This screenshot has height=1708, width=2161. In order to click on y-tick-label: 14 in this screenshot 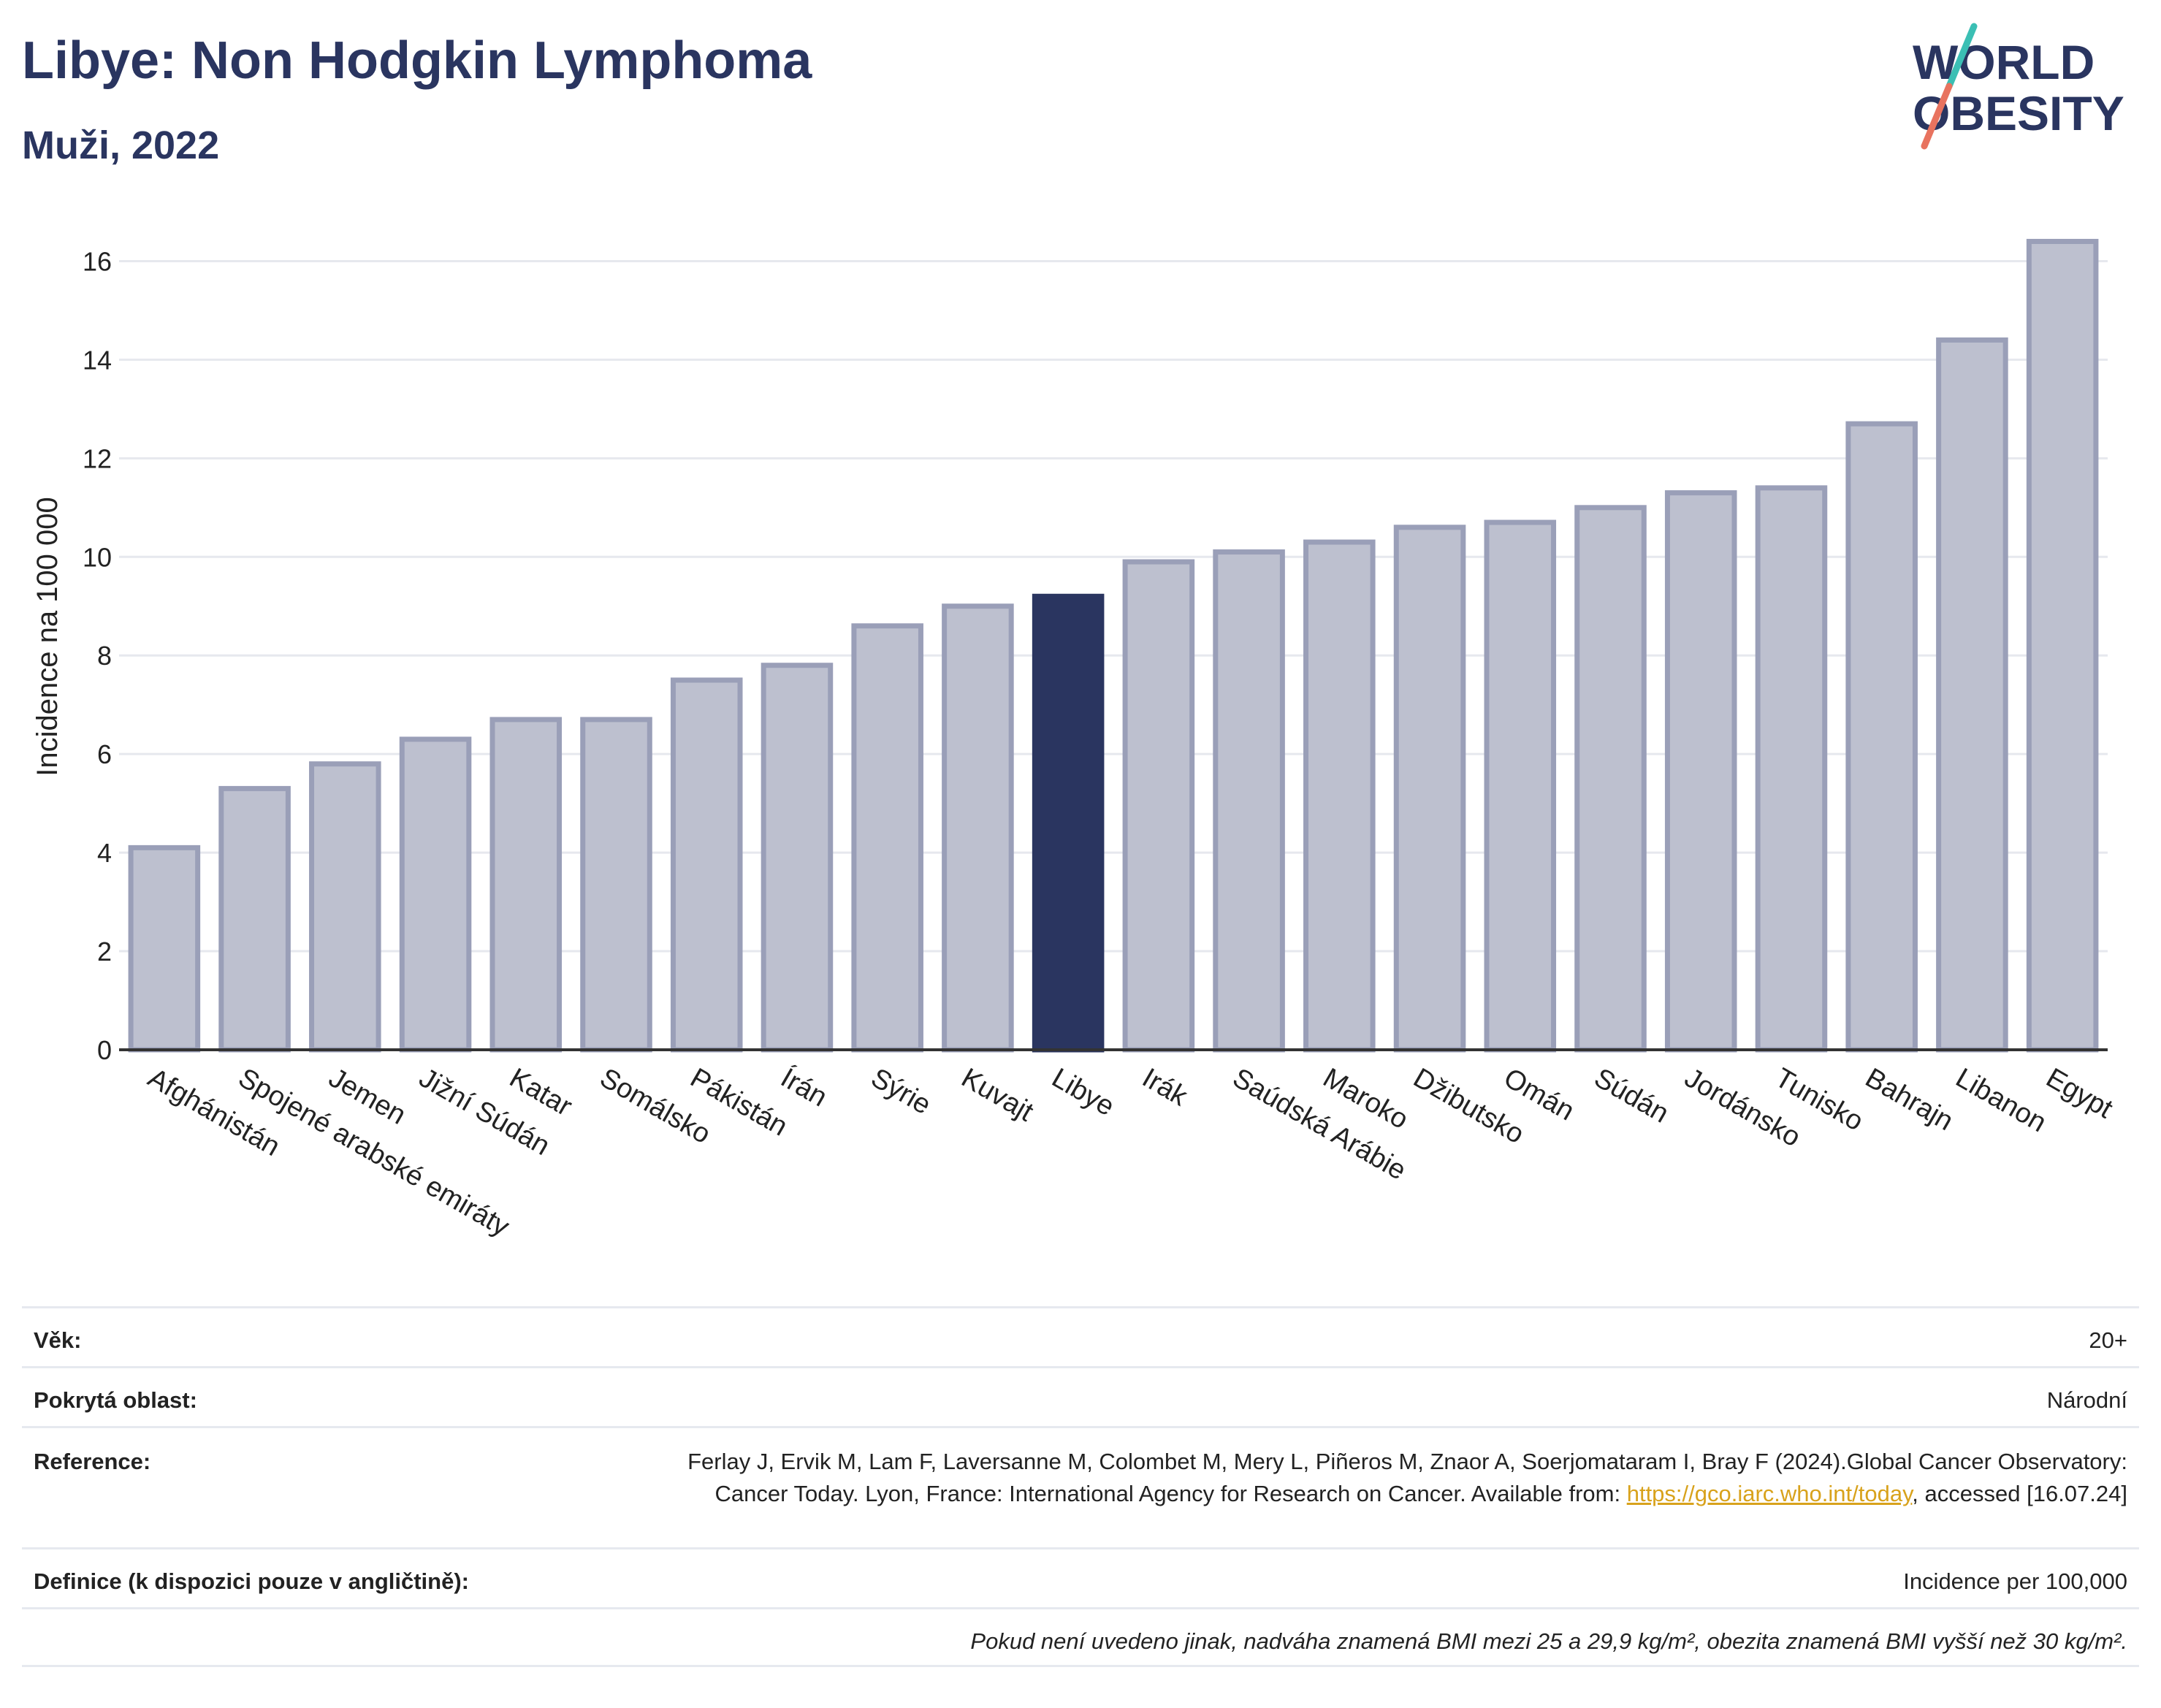, I will do `click(97, 360)`.